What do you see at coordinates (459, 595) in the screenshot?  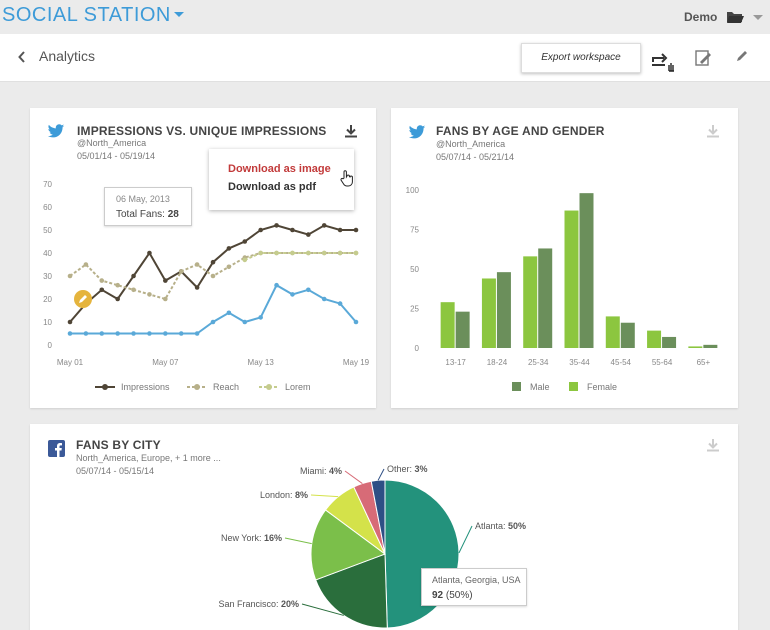 I see `pie-tooltip-pct: (50%)` at bounding box center [459, 595].